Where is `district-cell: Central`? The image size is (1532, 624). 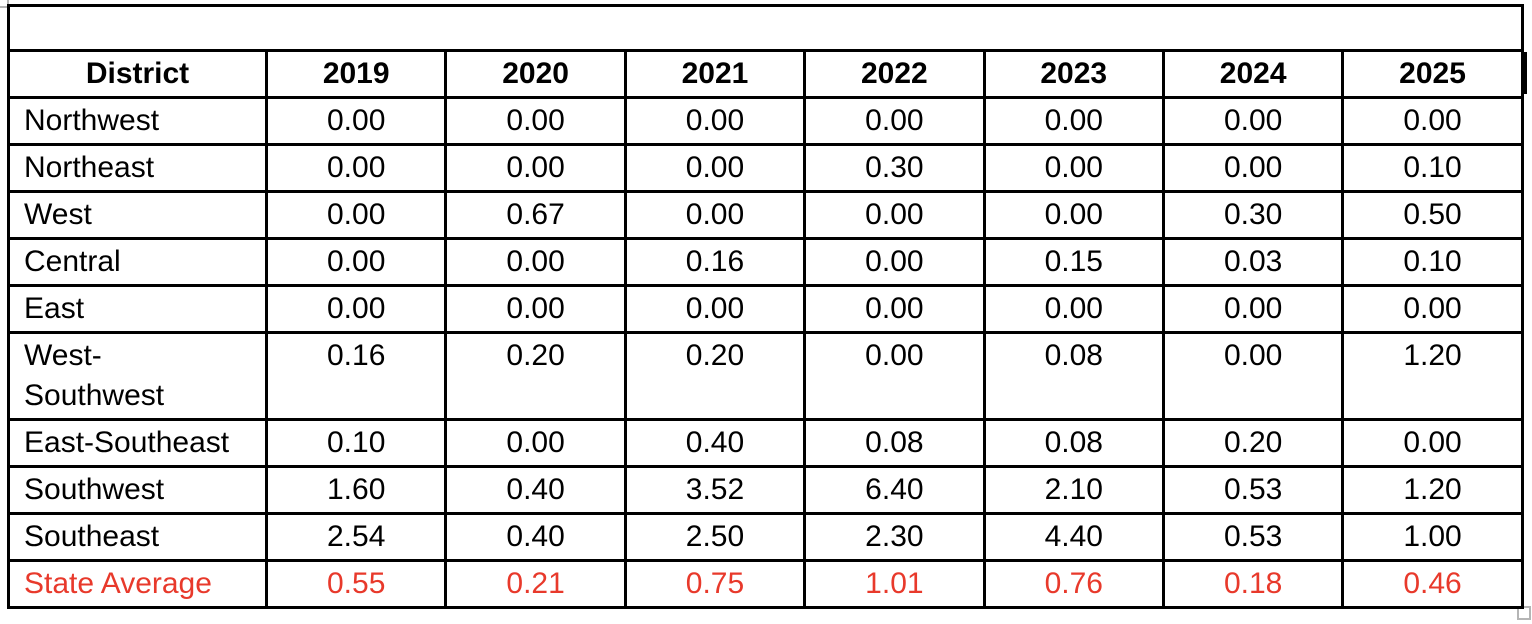
district-cell: Central is located at coordinates (137, 262).